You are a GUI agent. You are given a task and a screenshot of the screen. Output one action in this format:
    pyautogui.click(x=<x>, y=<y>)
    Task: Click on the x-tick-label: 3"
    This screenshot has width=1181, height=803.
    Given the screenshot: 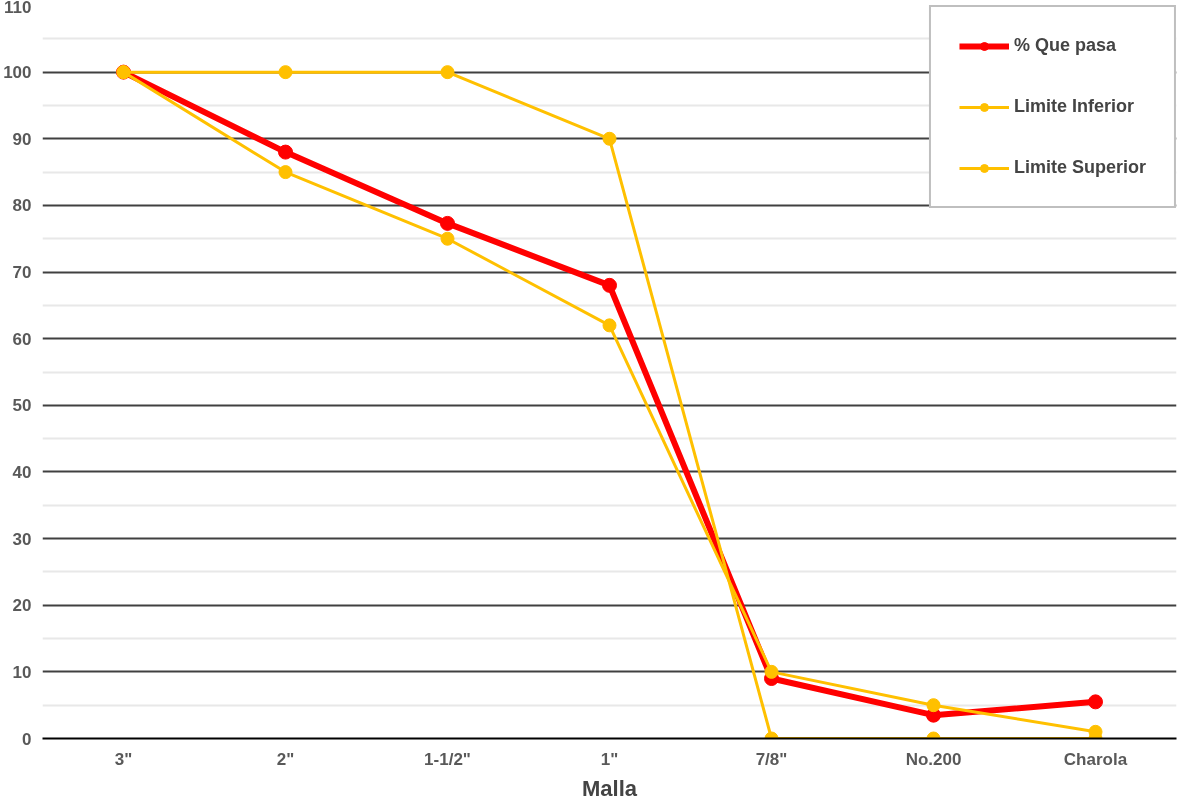 What is the action you would take?
    pyautogui.click(x=123, y=759)
    